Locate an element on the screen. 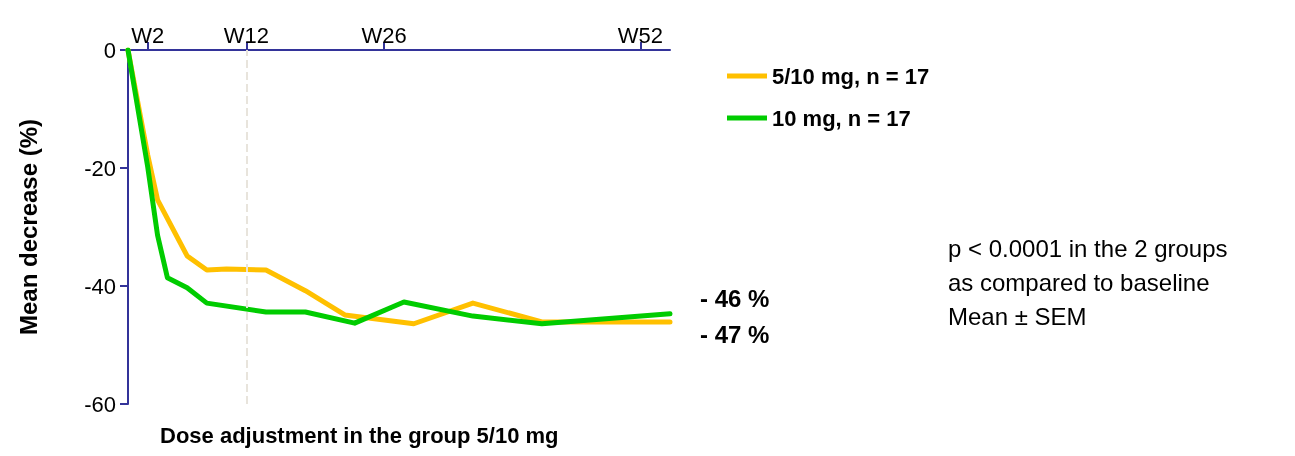  y-tick-label: -20 is located at coordinates (100, 168).